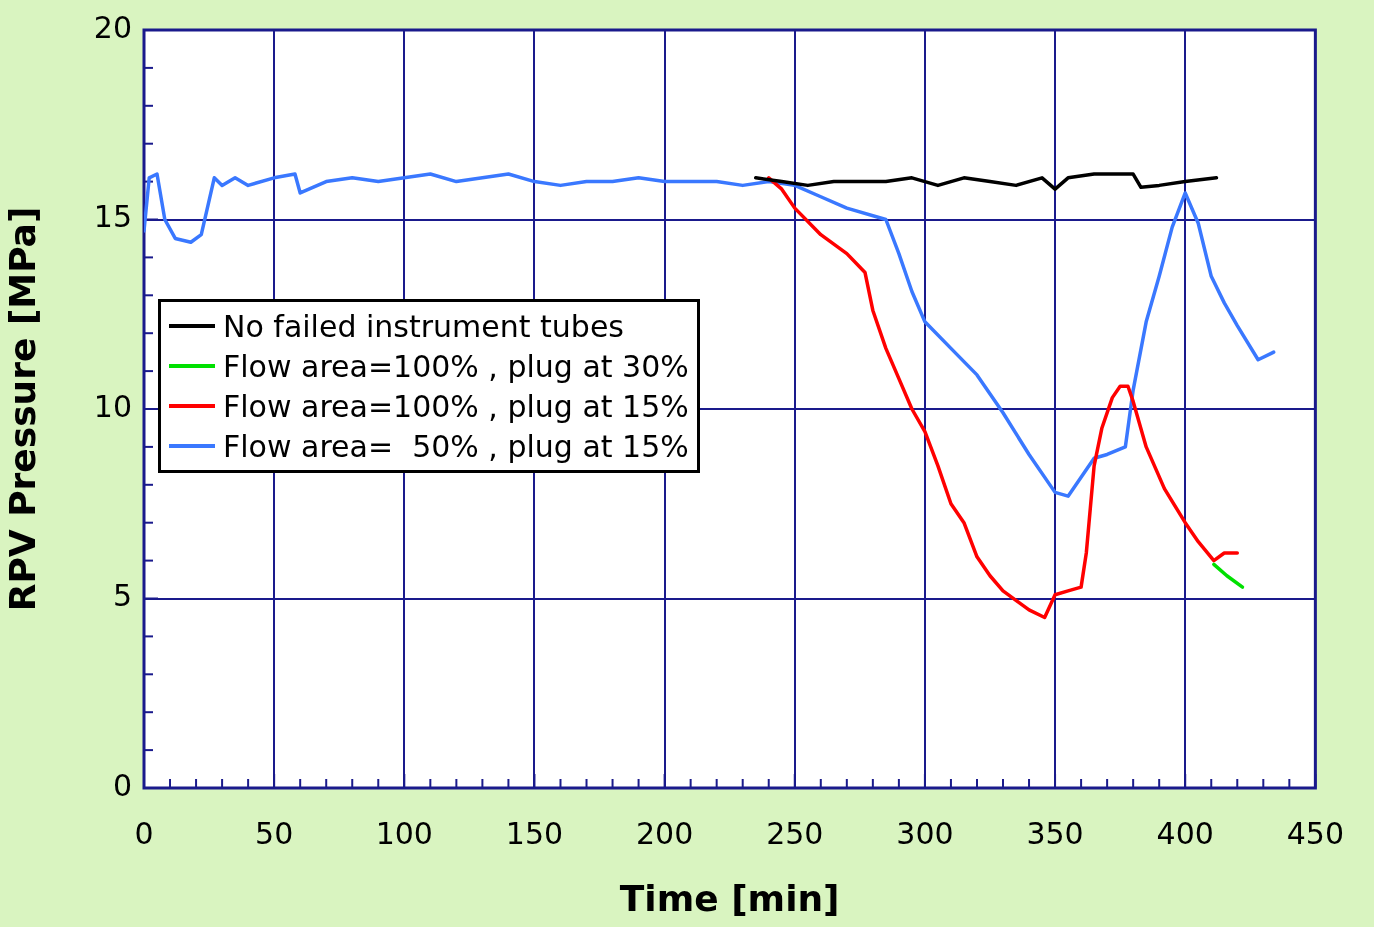 The image size is (1374, 927). I want to click on x-tick-label: 200, so click(664, 833).